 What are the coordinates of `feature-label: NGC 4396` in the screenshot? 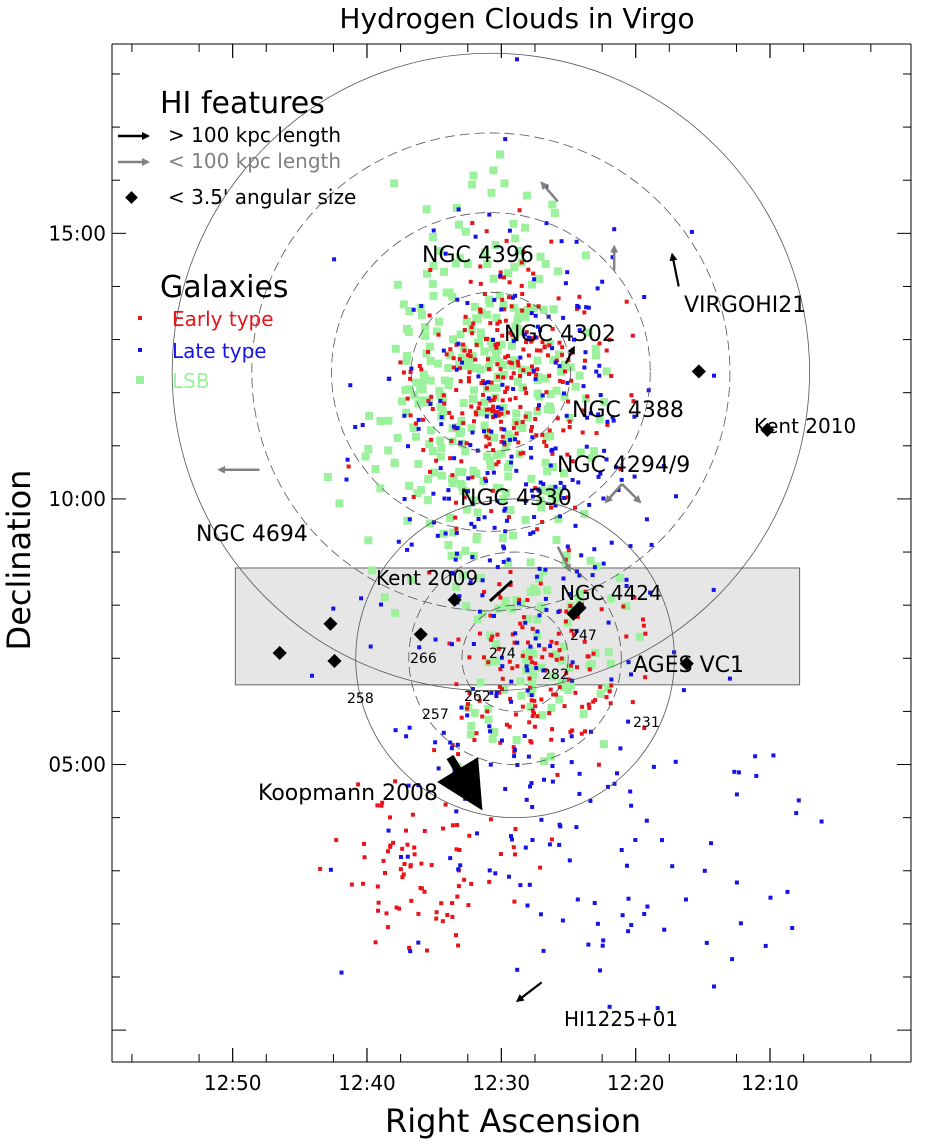 It's located at (478, 255).